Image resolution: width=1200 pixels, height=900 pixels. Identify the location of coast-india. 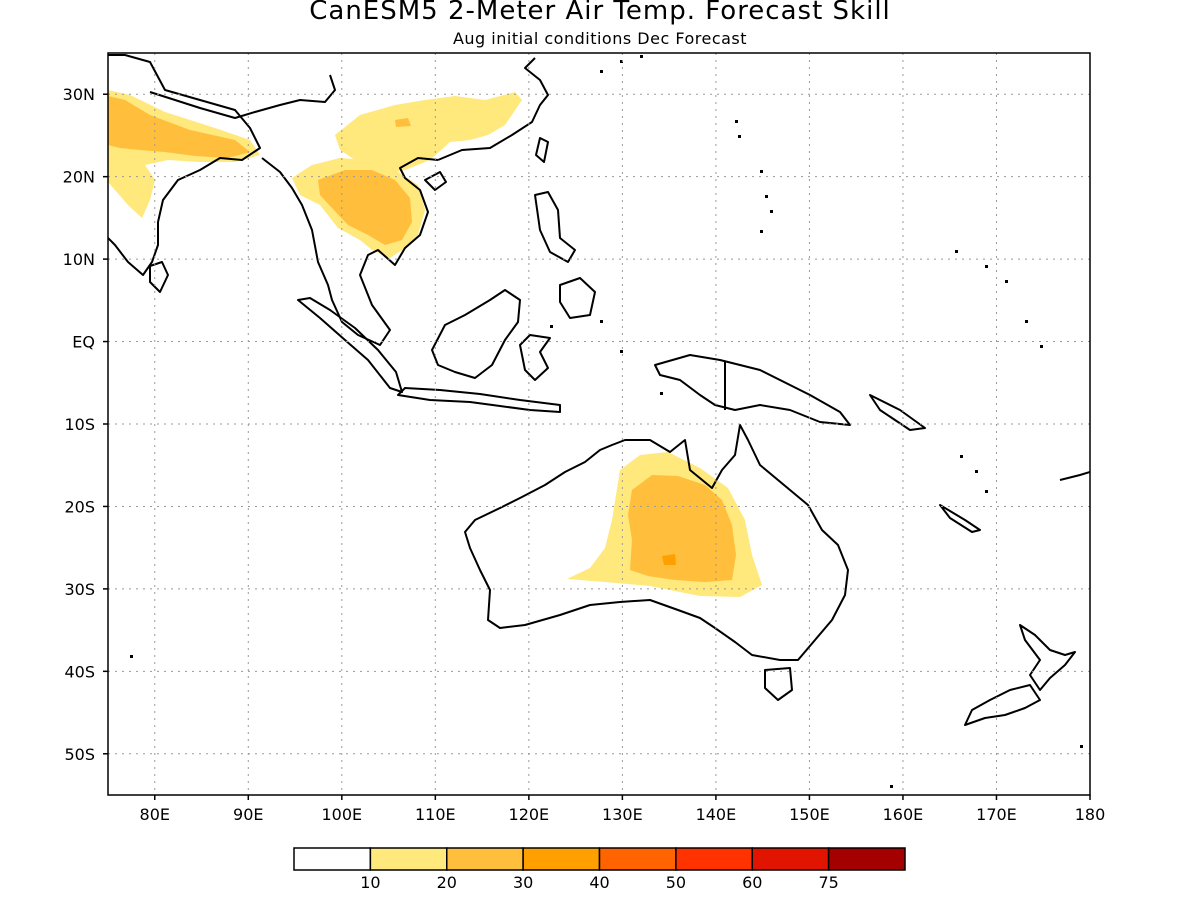
(184, 165).